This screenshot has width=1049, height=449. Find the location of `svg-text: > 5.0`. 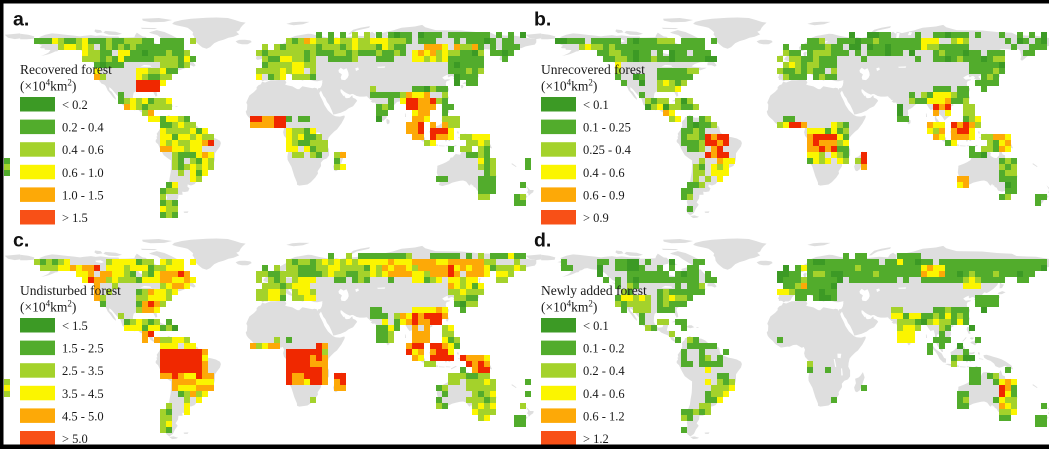

svg-text: > 5.0 is located at coordinates (75, 439).